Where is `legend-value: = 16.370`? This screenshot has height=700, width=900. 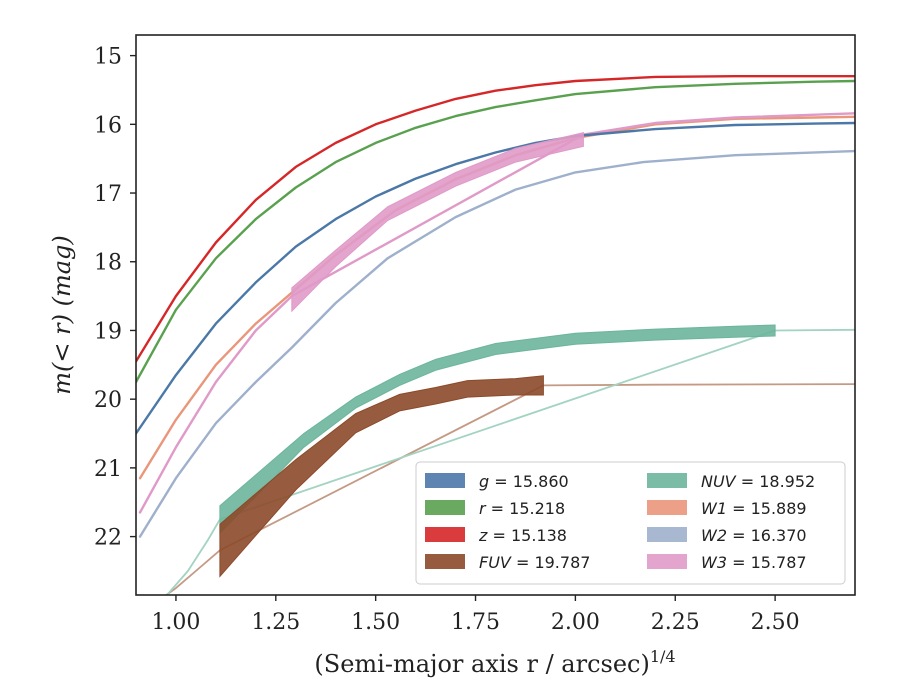 legend-value: = 16.370 is located at coordinates (767, 535).